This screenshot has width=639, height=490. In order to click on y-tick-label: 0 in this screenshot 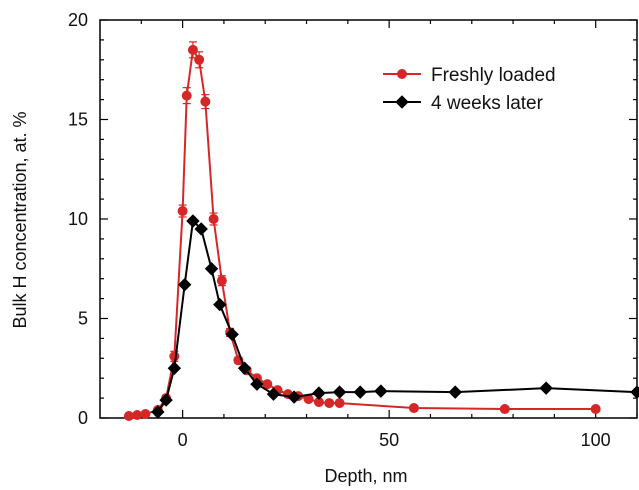, I will do `click(83, 418)`.